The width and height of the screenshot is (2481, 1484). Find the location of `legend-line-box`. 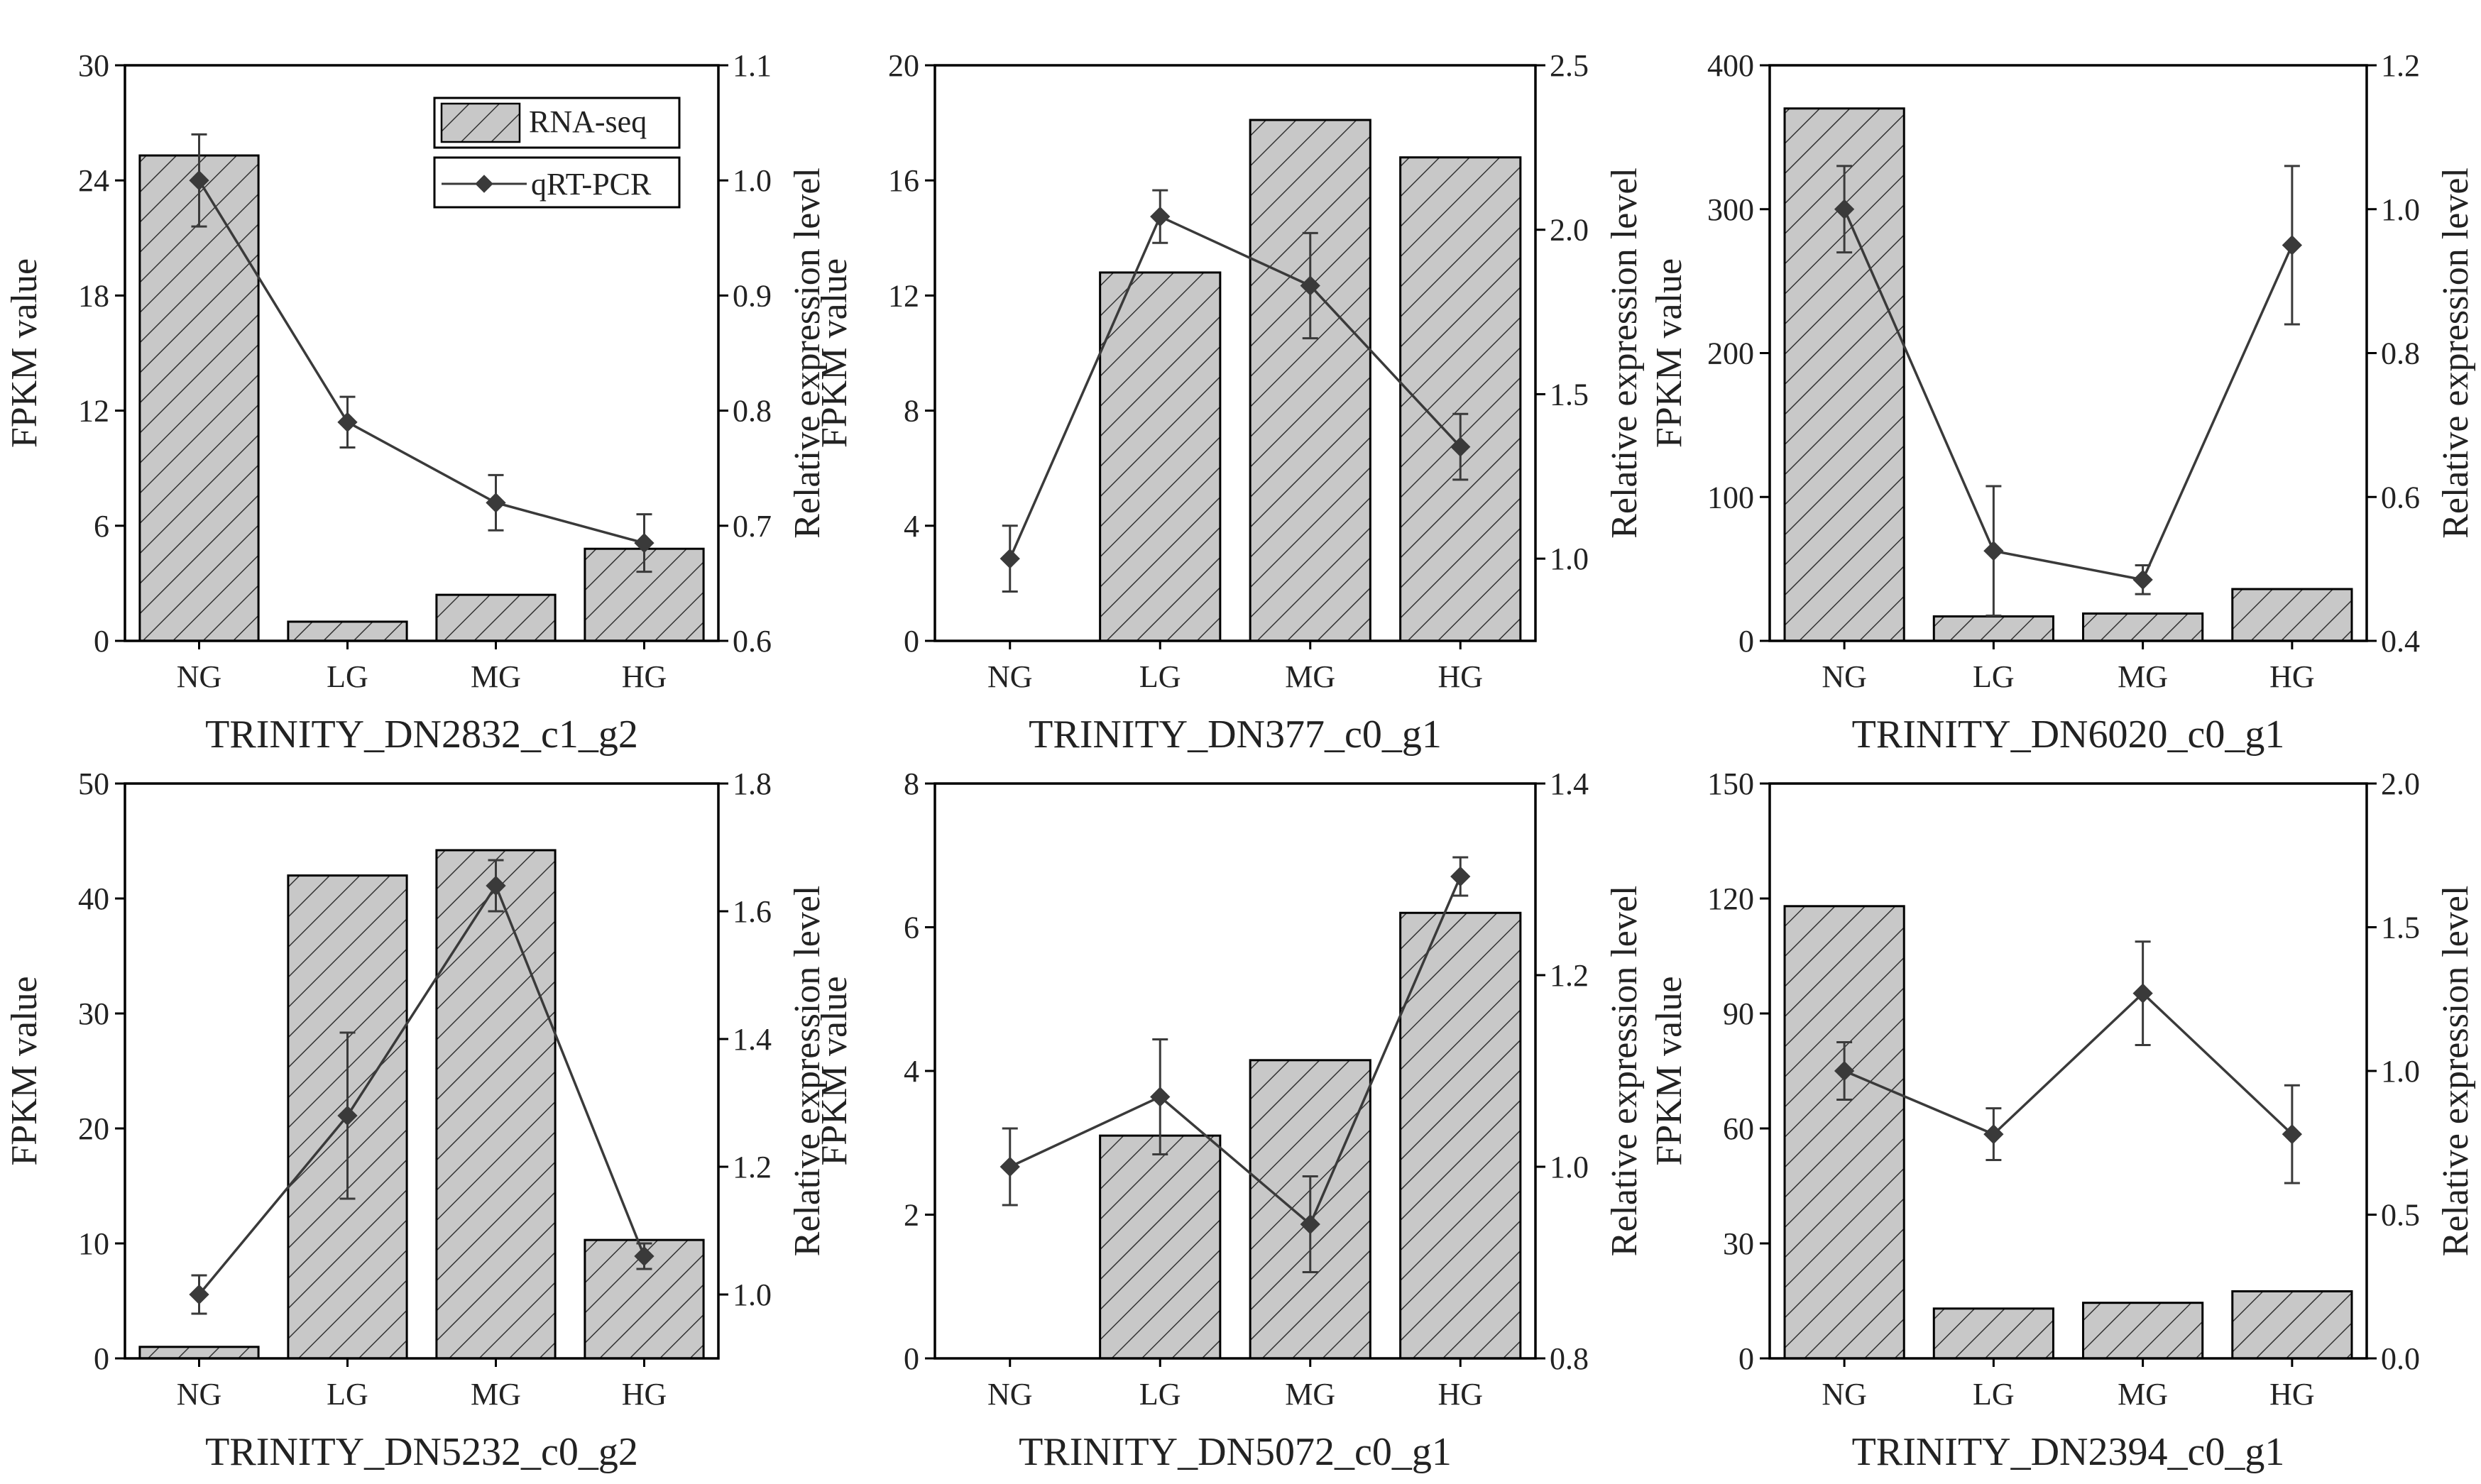

legend-line-box is located at coordinates (557, 182).